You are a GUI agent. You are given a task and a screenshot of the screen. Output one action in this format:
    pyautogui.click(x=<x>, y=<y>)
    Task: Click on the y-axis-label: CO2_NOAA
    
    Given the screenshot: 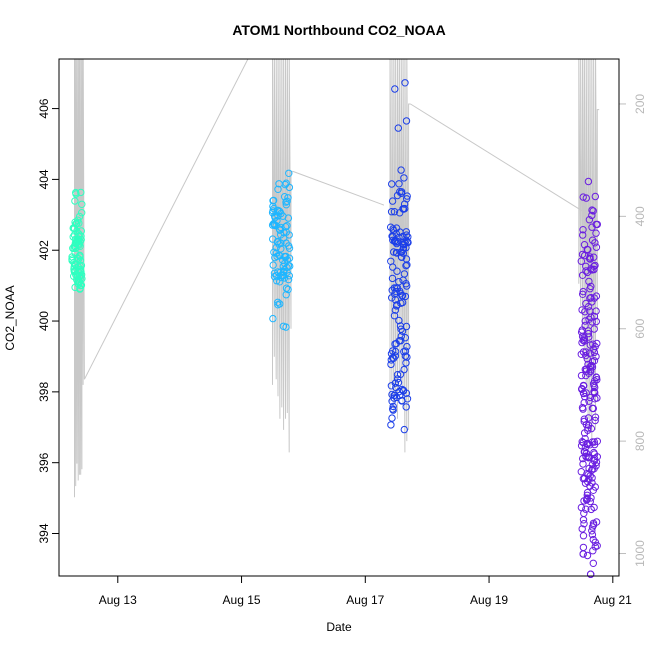 What is the action you would take?
    pyautogui.click(x=10, y=317)
    